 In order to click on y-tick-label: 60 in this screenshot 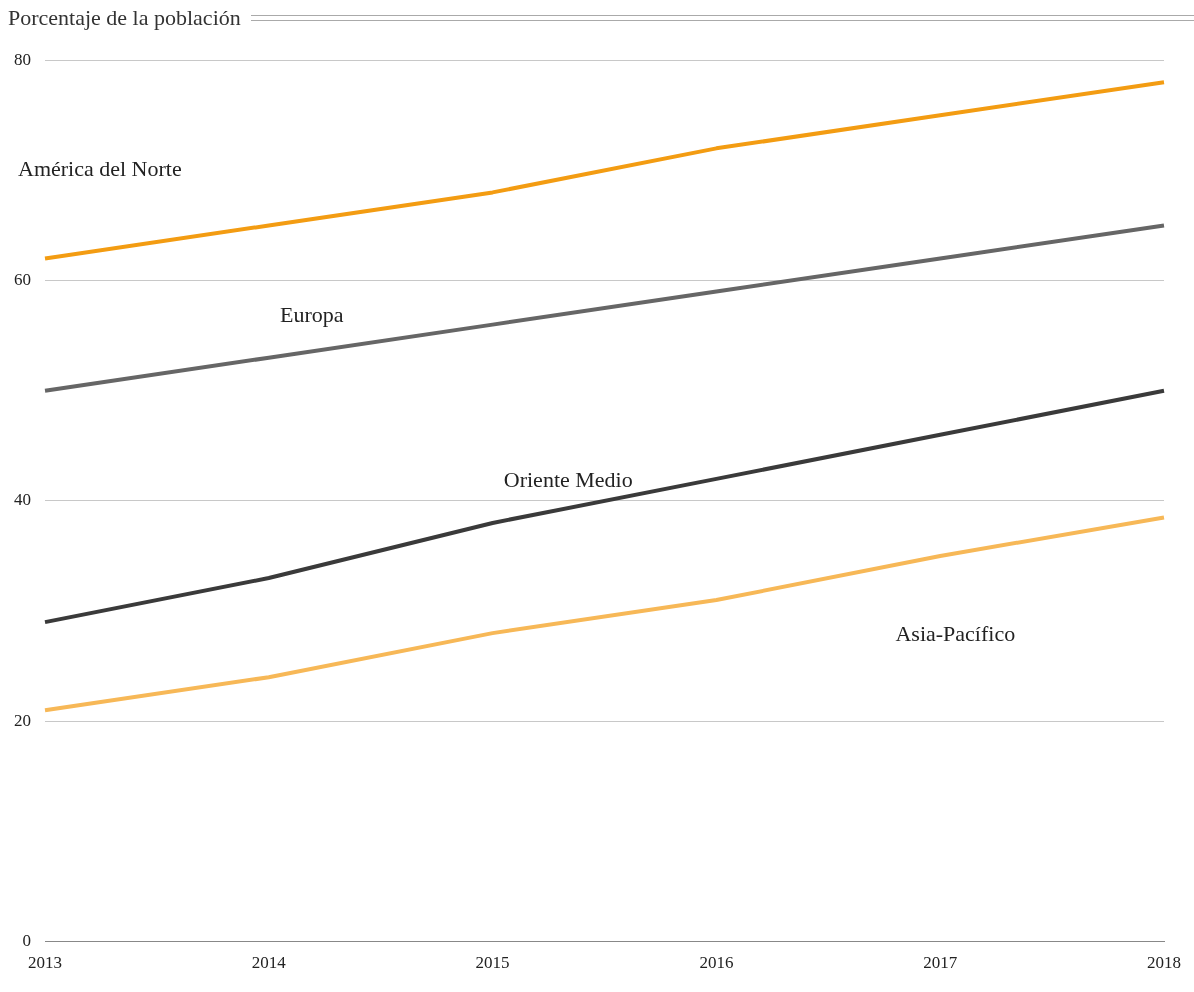, I will do `click(22, 280)`.